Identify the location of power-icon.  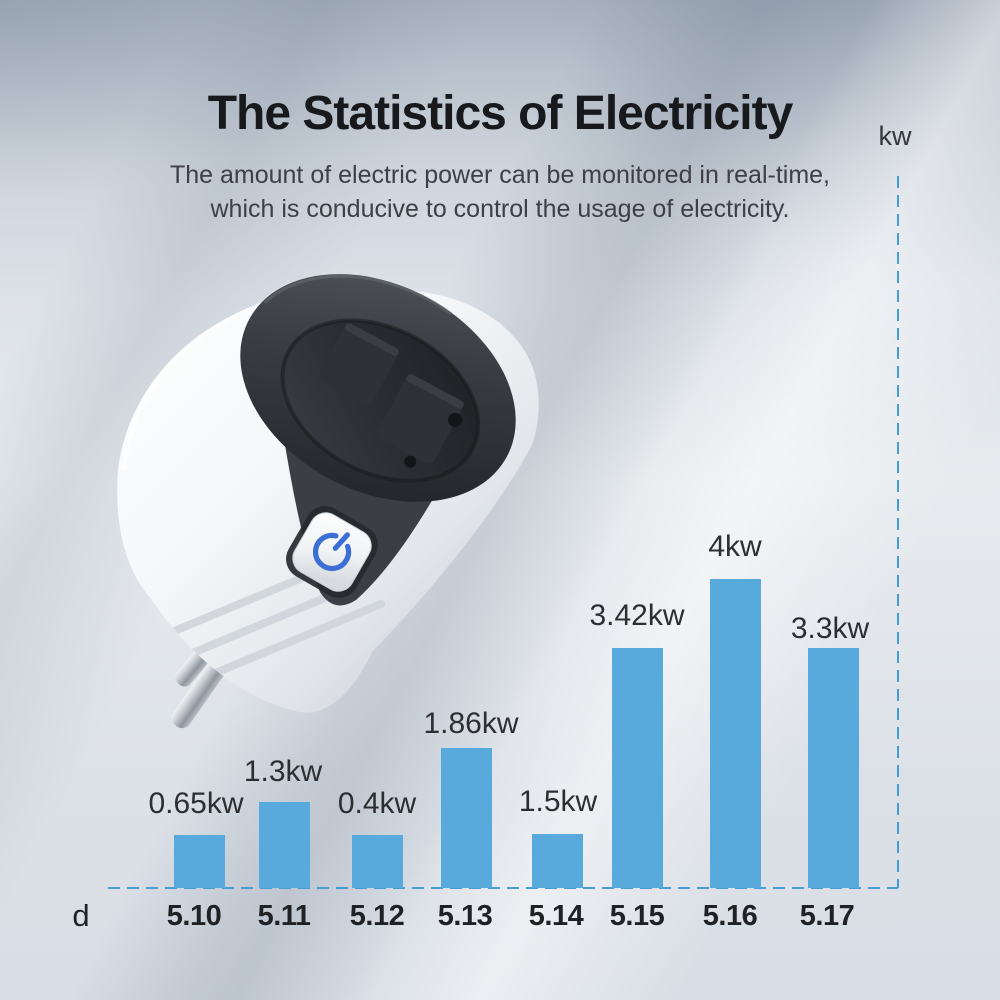
(332, 551).